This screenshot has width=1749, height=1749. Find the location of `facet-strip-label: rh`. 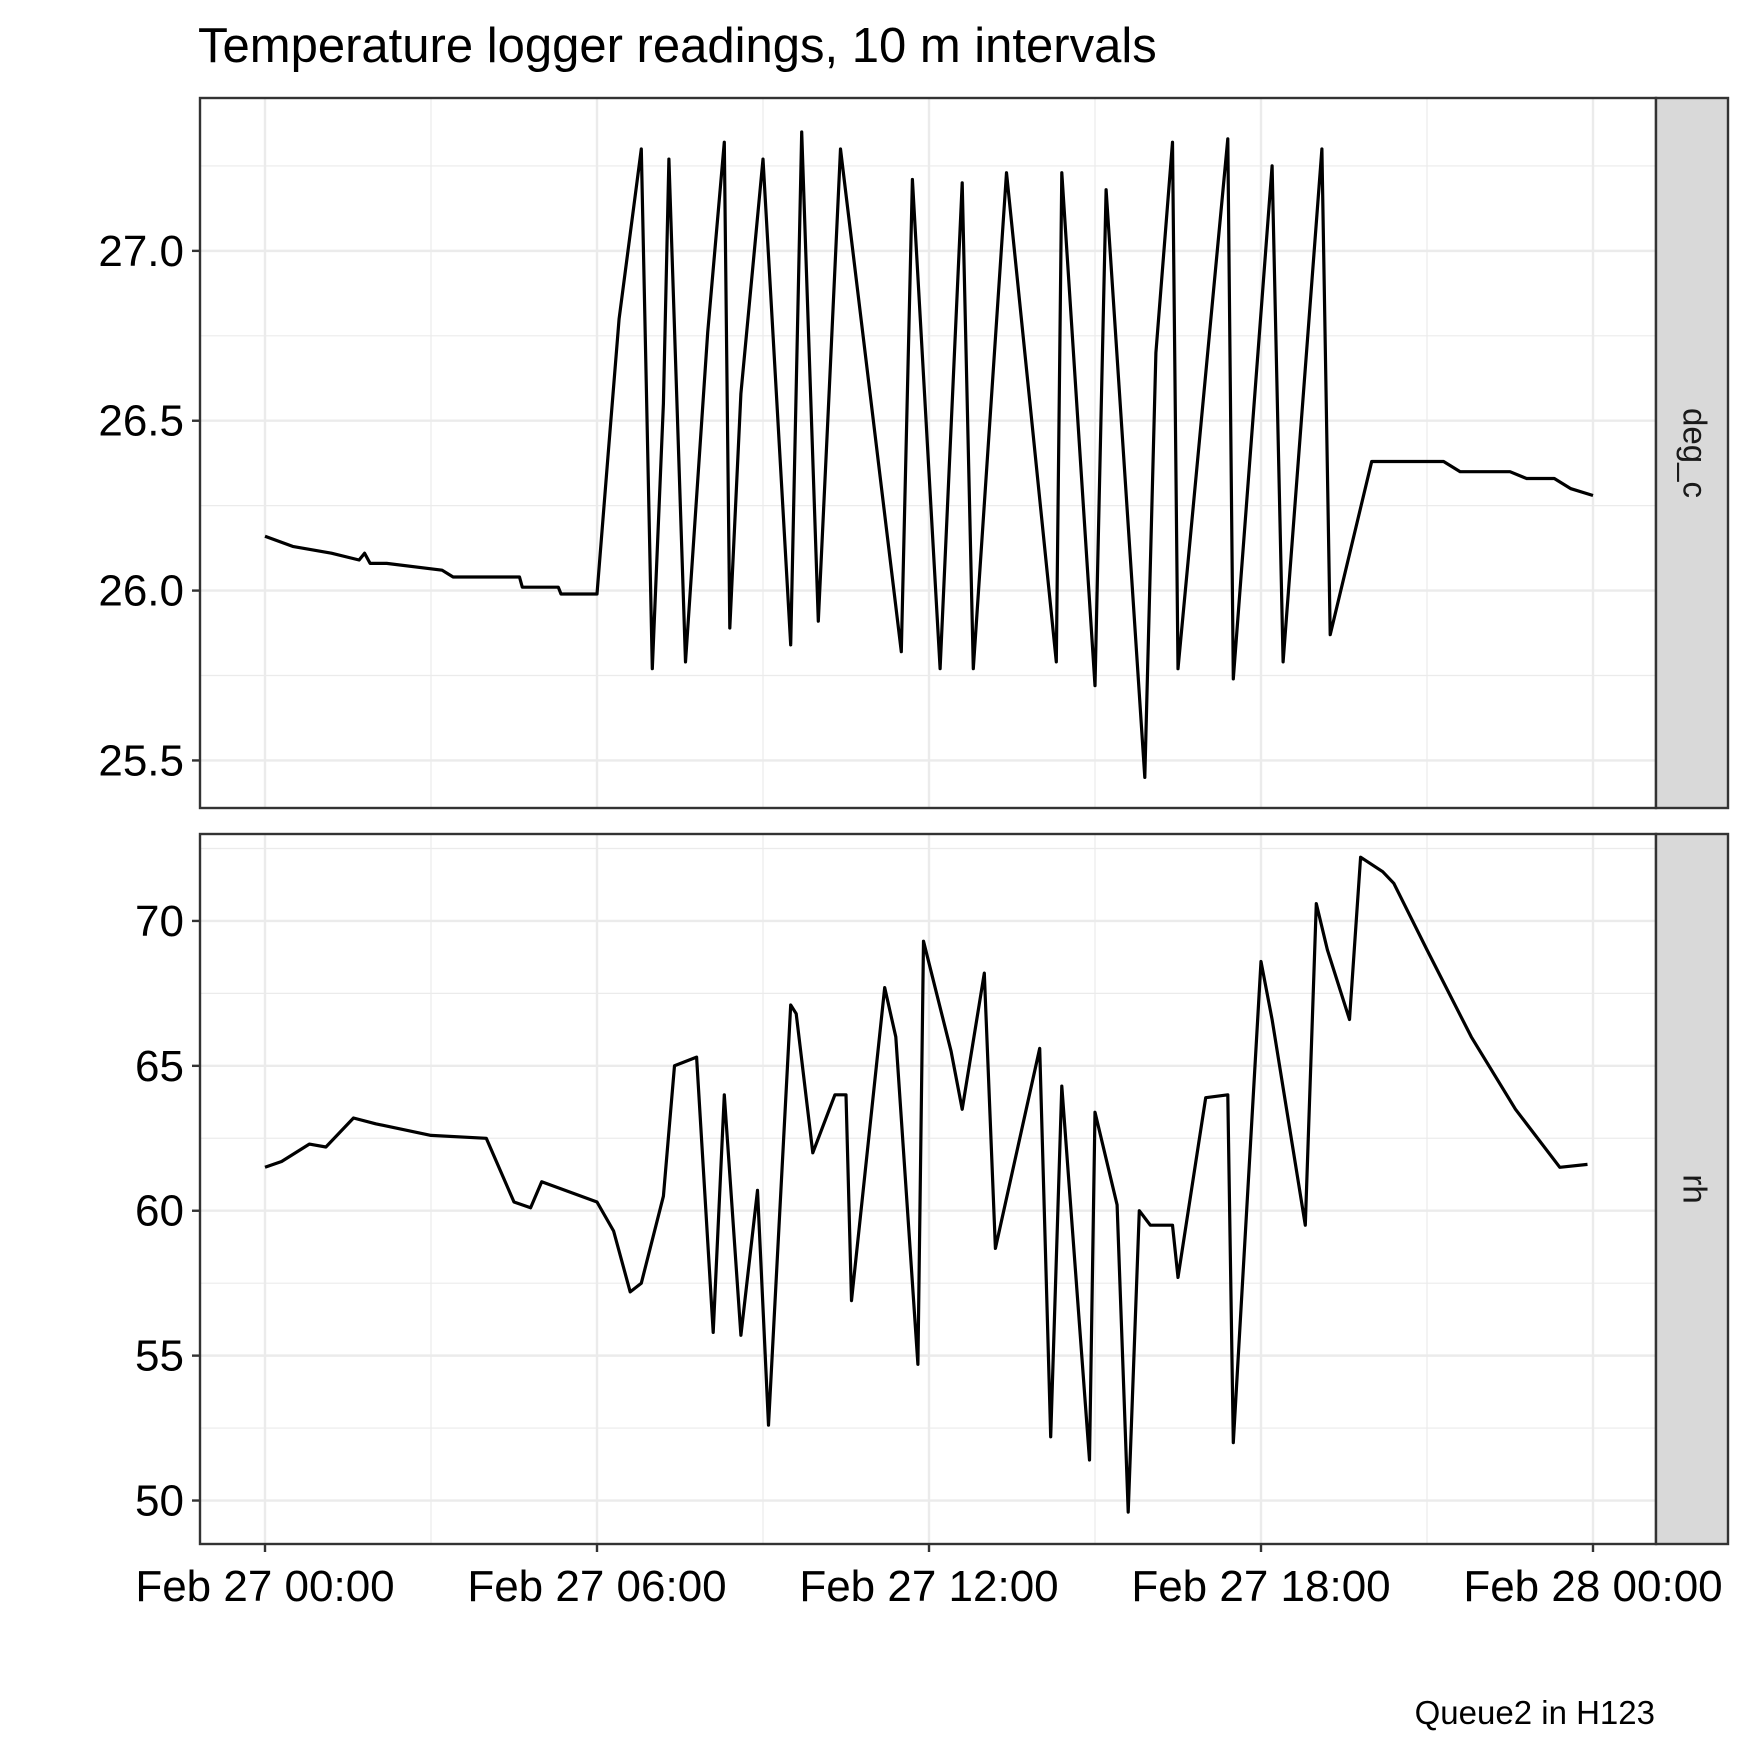

facet-strip-label: rh is located at coordinates (1694, 1188).